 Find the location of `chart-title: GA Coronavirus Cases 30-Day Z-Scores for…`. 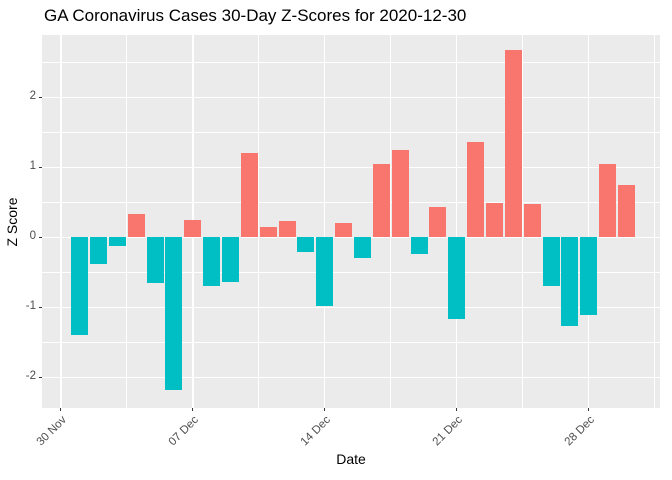

chart-title: GA Coronavirus Cases 30-Day Z-Scores for… is located at coordinates (255, 15).